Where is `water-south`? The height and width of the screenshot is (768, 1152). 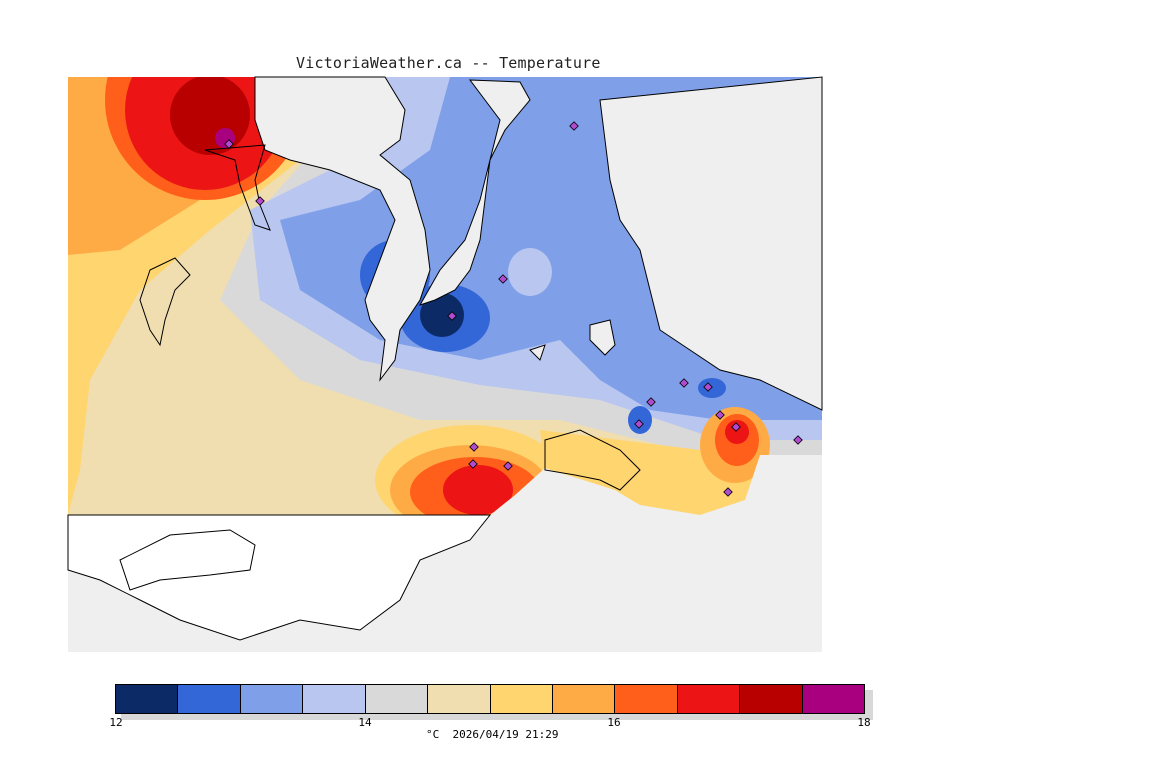
water-south is located at coordinates (279, 577).